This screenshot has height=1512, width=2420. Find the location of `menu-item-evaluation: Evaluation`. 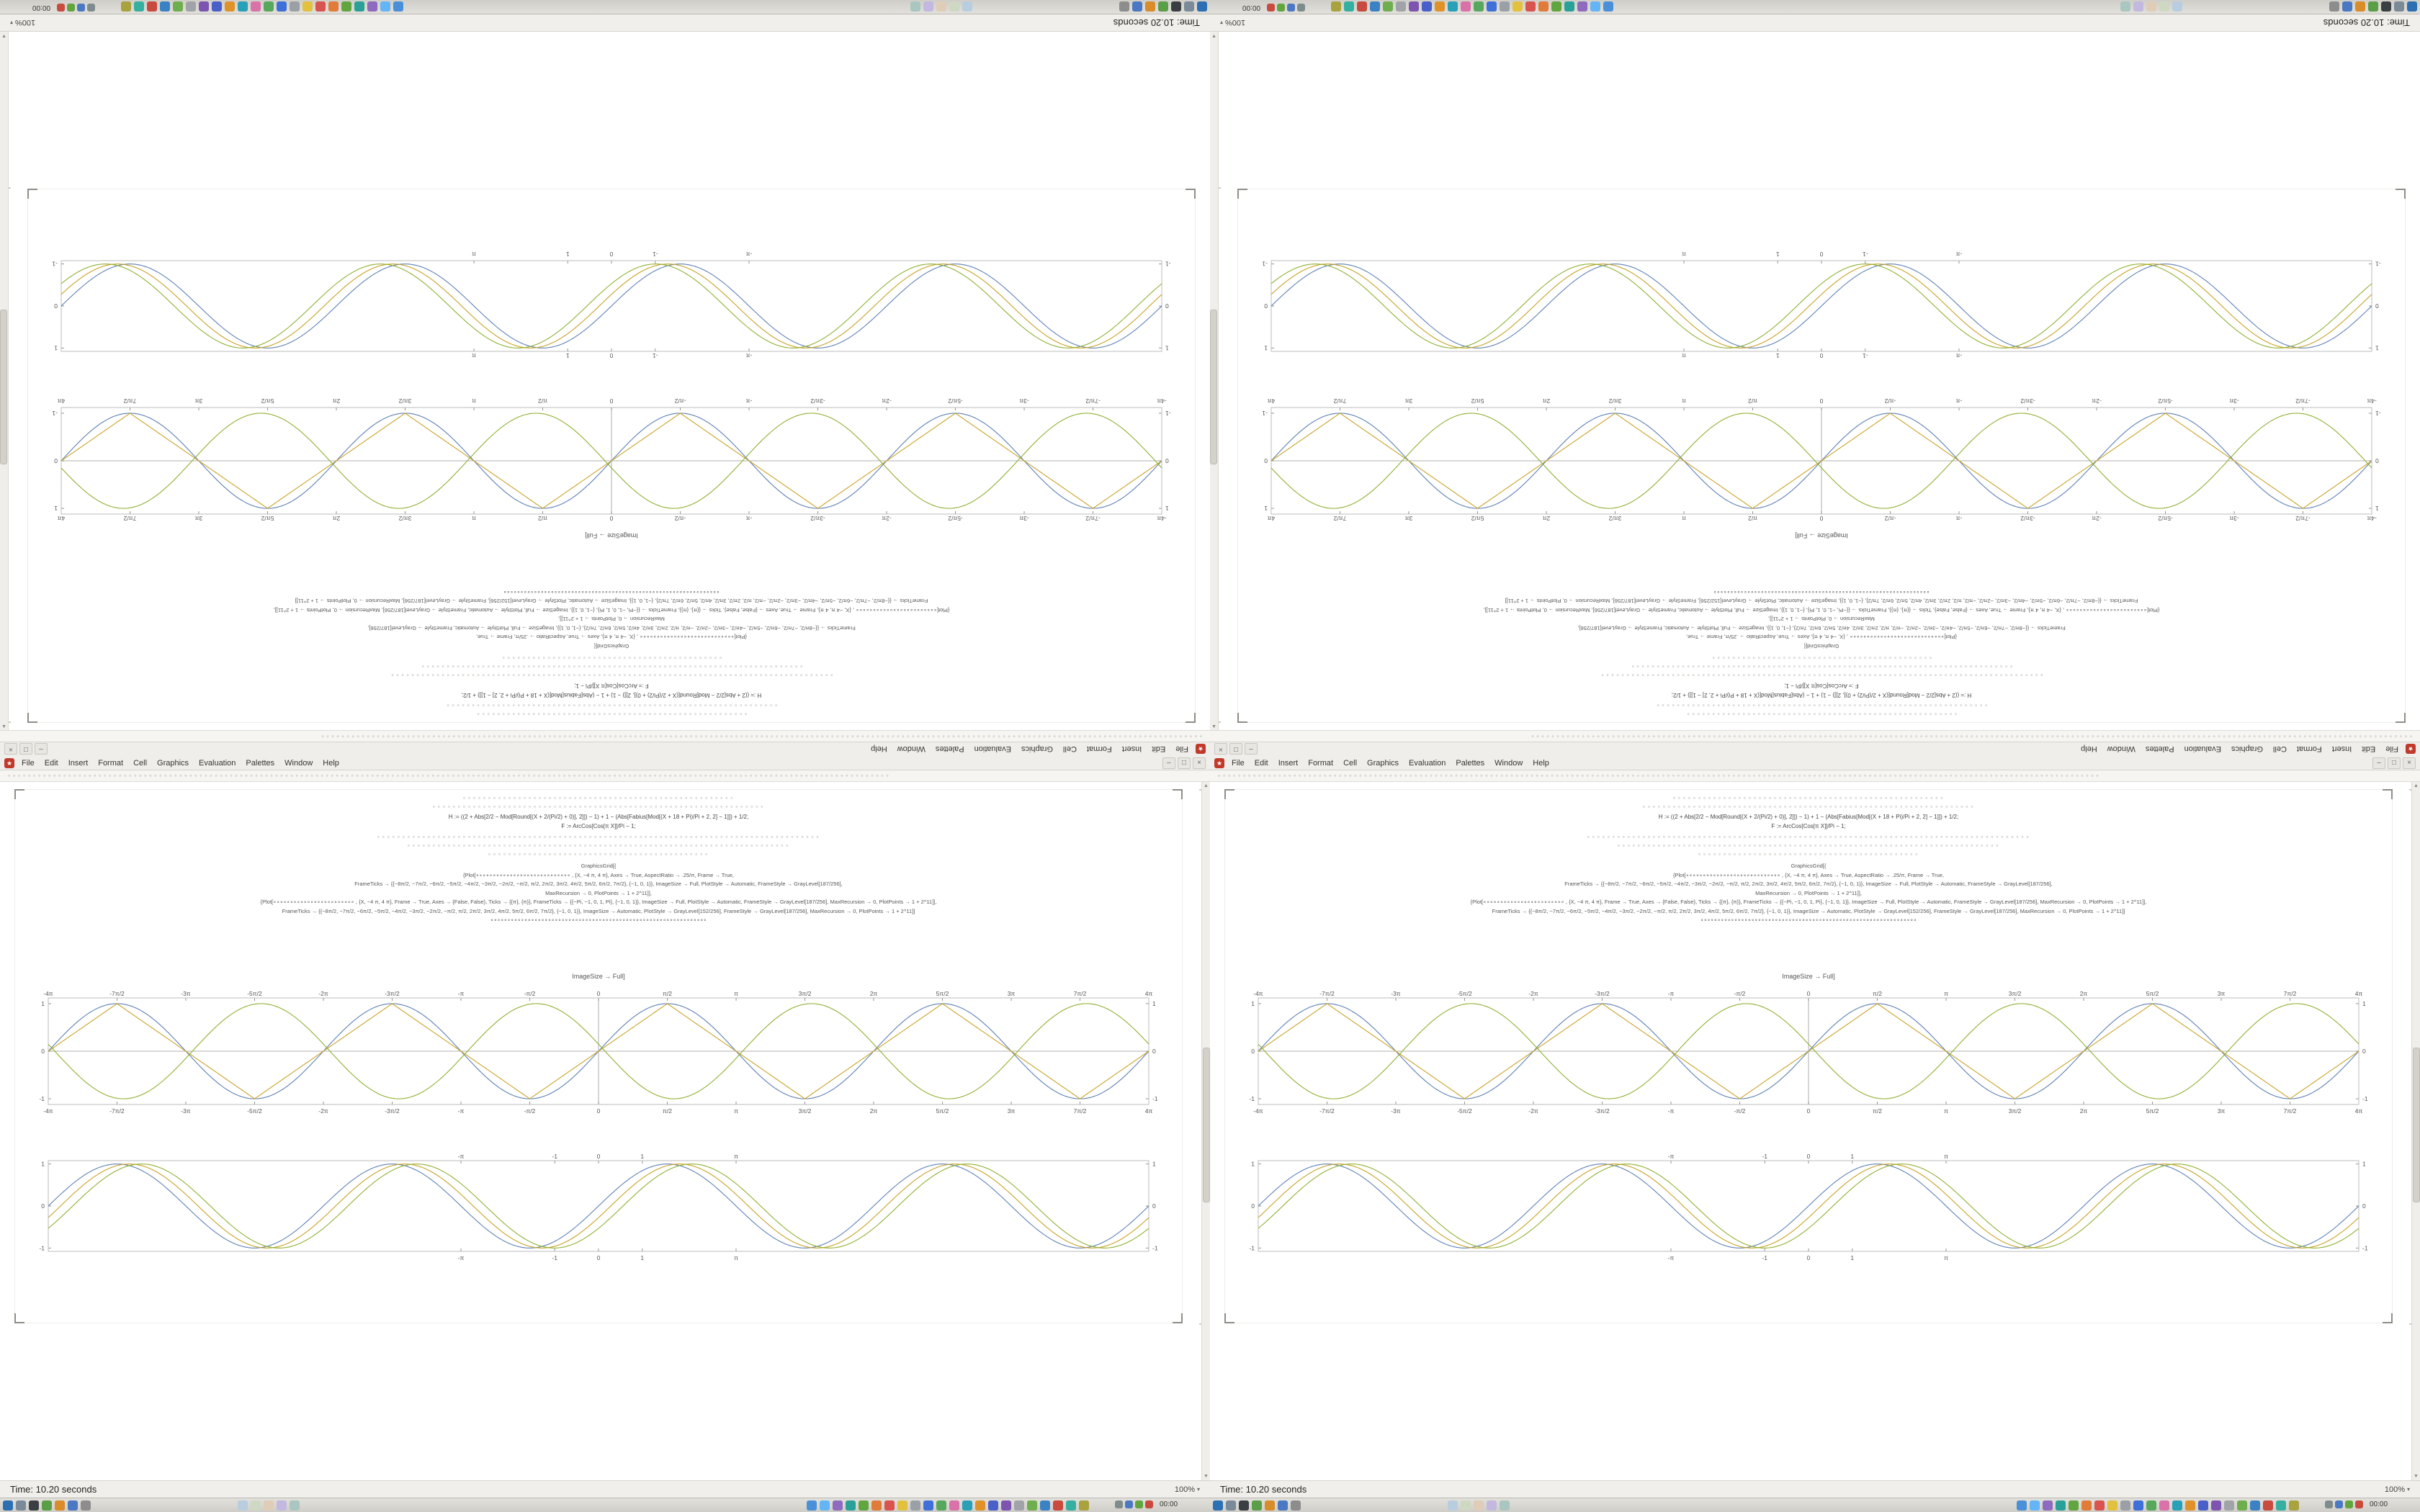

menu-item-evaluation: Evaluation is located at coordinates (218, 763).